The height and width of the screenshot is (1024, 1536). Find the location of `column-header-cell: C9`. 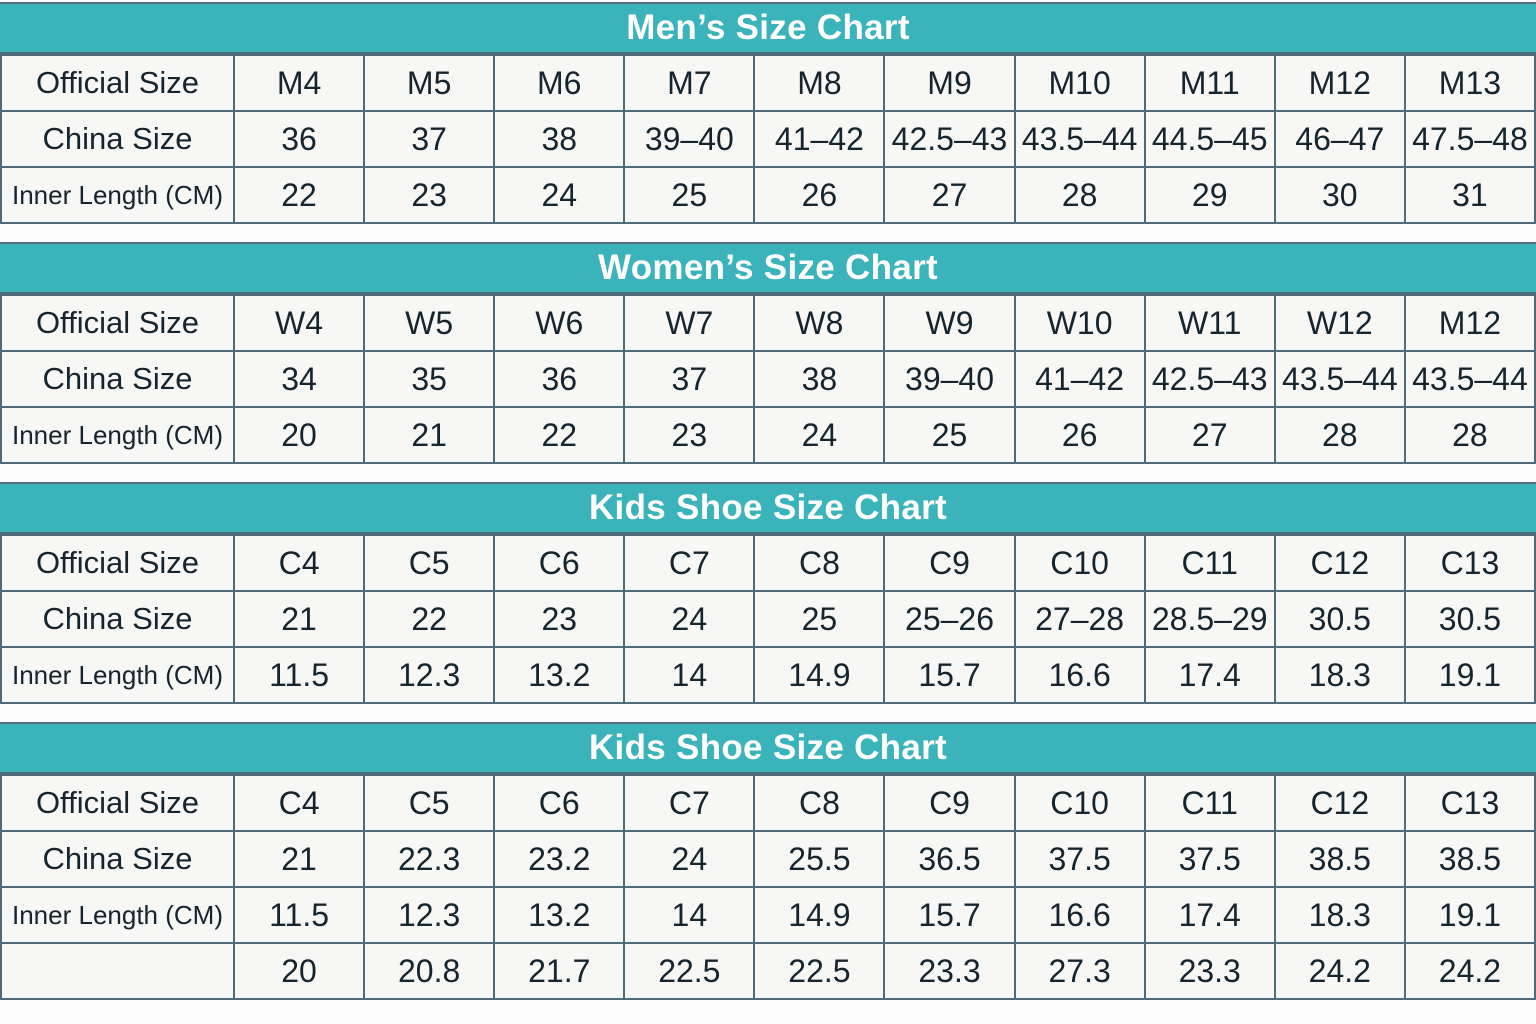

column-header-cell: C9 is located at coordinates (949, 563).